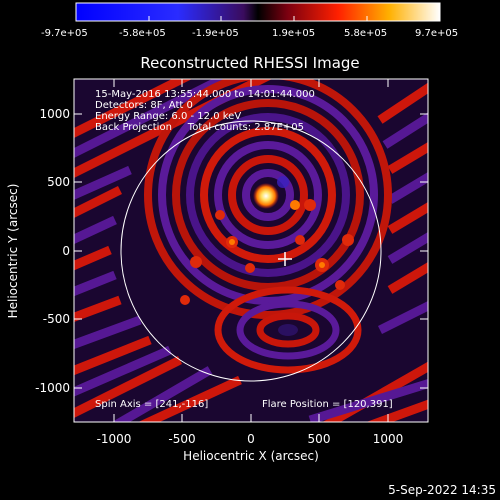 The height and width of the screenshot is (500, 500). Describe the element at coordinates (58, 182) in the screenshot. I see `y-tick-label: 500` at that location.